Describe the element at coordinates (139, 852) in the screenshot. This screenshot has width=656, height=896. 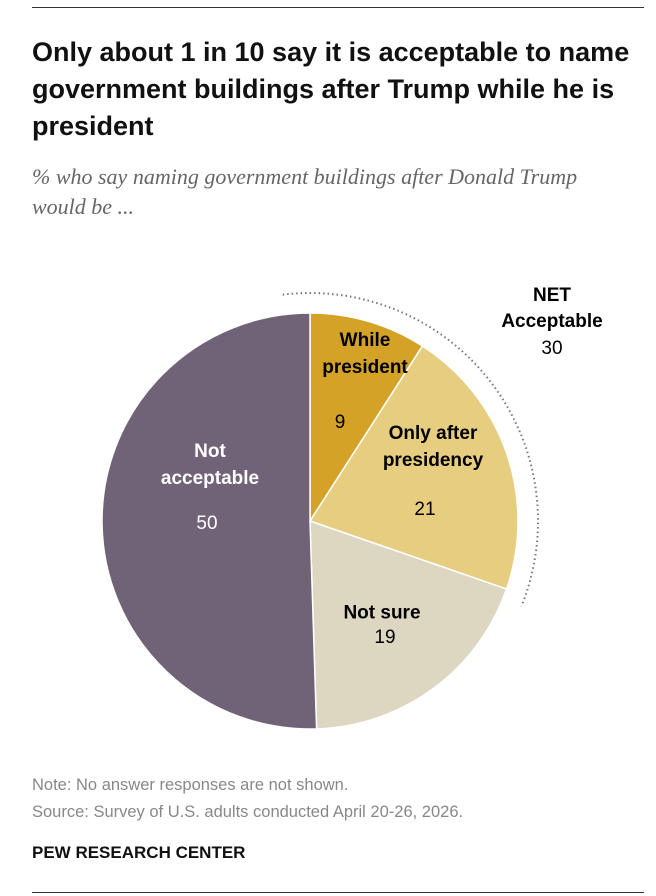
I see `footer: PEW RESEARCH CENTER` at that location.